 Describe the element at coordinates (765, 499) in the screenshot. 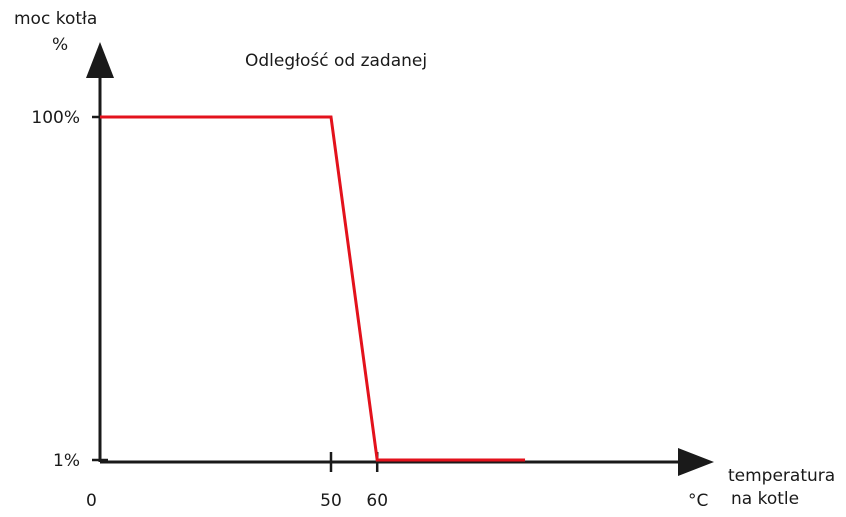

I see `x-axis-label-line2: na kotle` at that location.